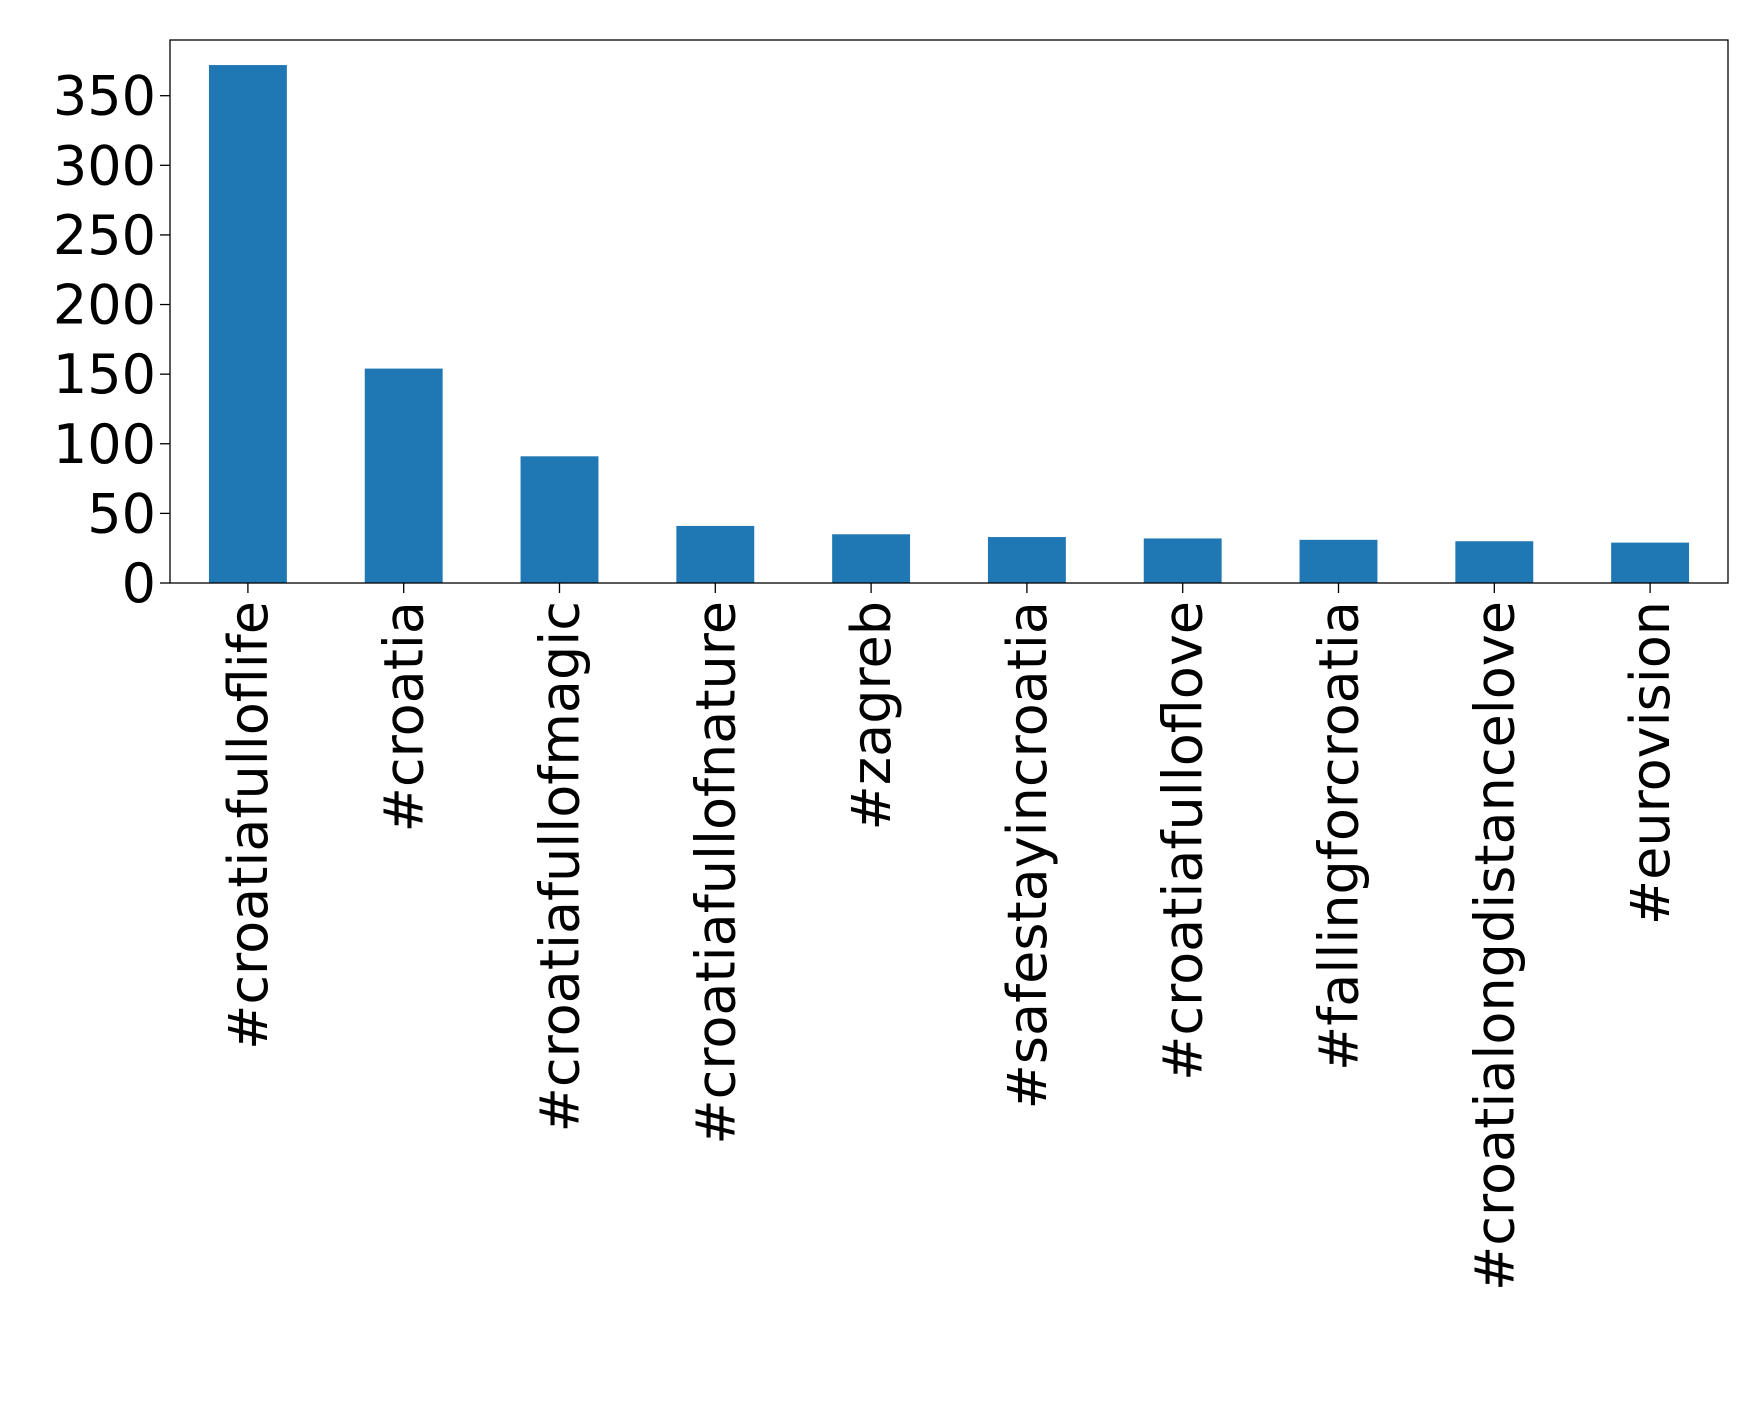  Describe the element at coordinates (1650, 562) in the screenshot. I see `bar-eurovision` at that location.